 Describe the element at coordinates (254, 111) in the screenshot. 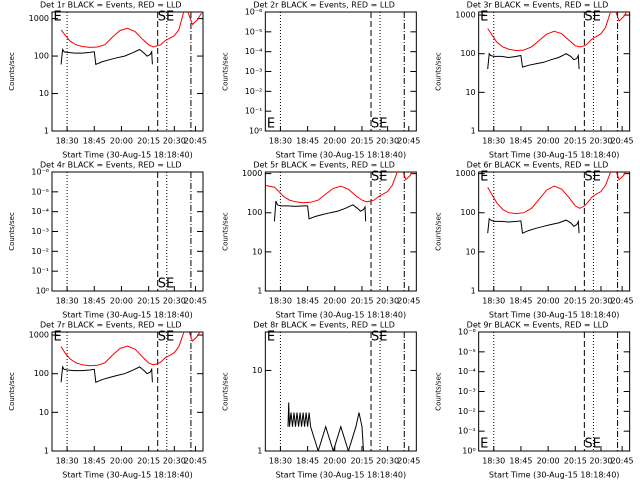

I see `y-tick-label: 10⁻¹` at that location.